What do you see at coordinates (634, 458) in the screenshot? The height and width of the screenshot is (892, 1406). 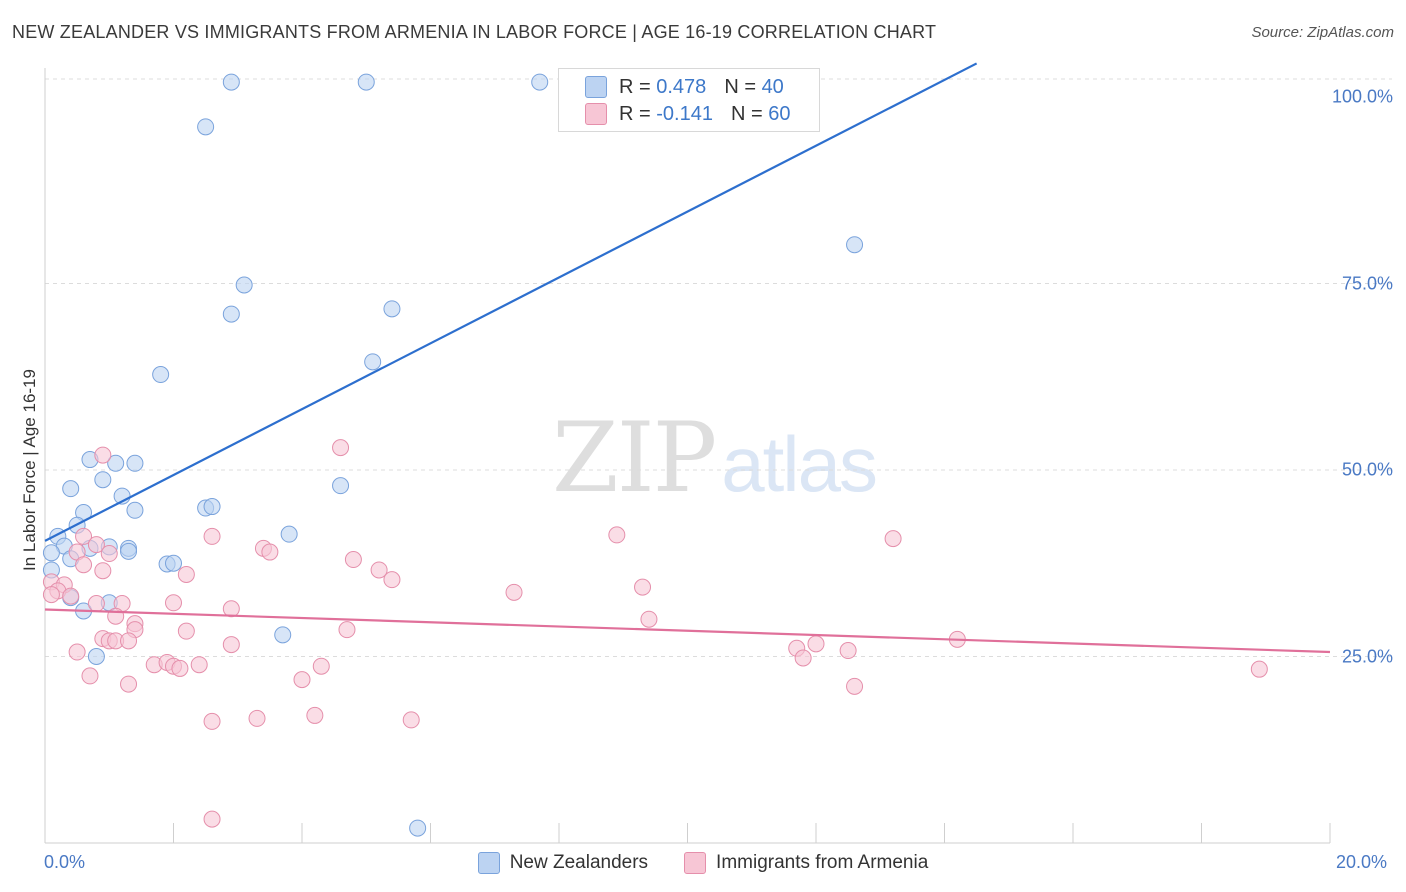 I see `watermark-zip: ZIP` at bounding box center [634, 458].